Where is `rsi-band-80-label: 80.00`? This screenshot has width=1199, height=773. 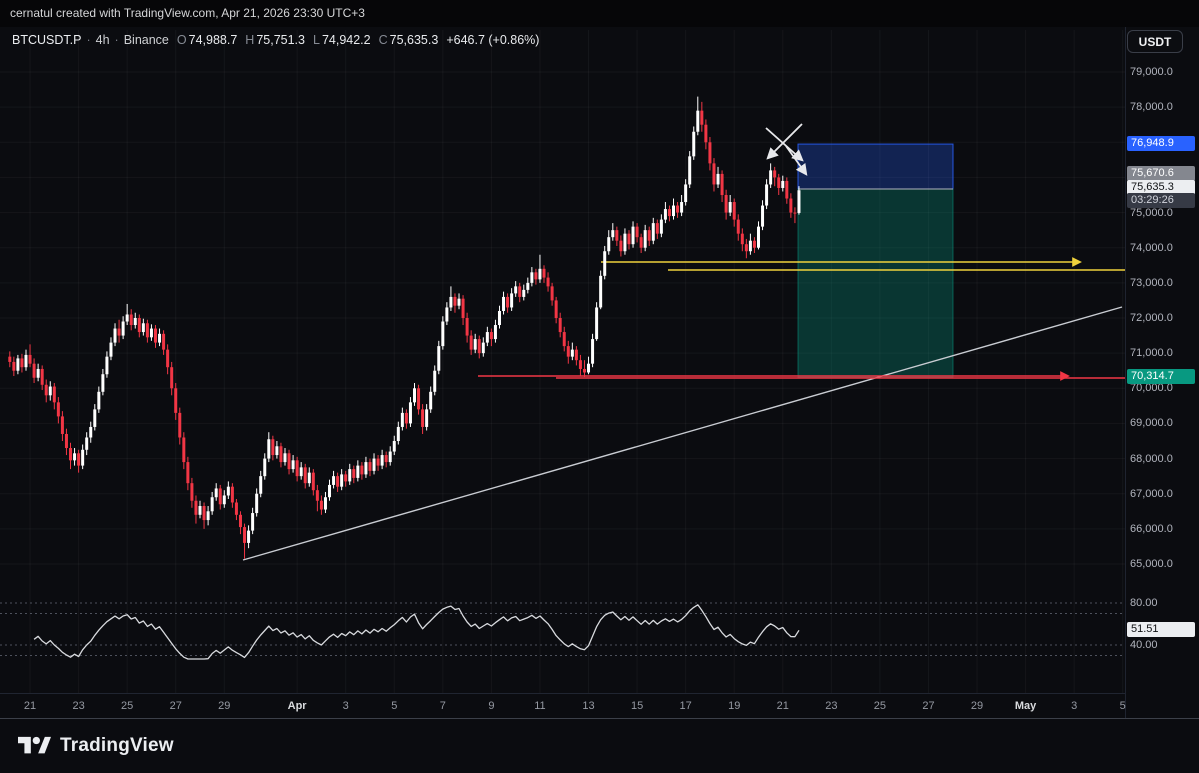 rsi-band-80-label: 80.00 is located at coordinates (1144, 603).